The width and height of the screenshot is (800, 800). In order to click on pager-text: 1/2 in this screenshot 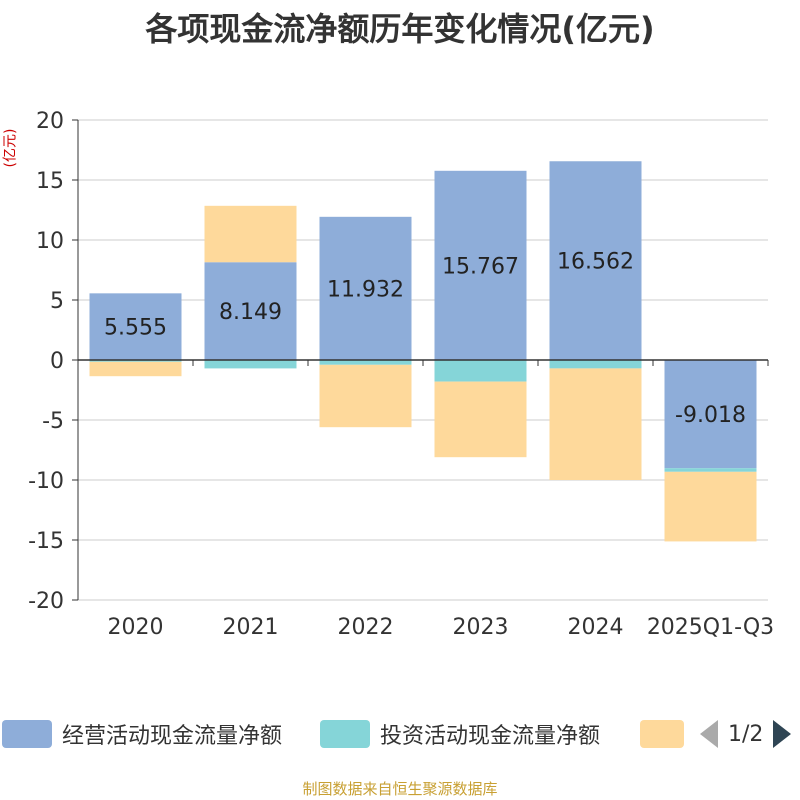, I will do `click(746, 734)`.